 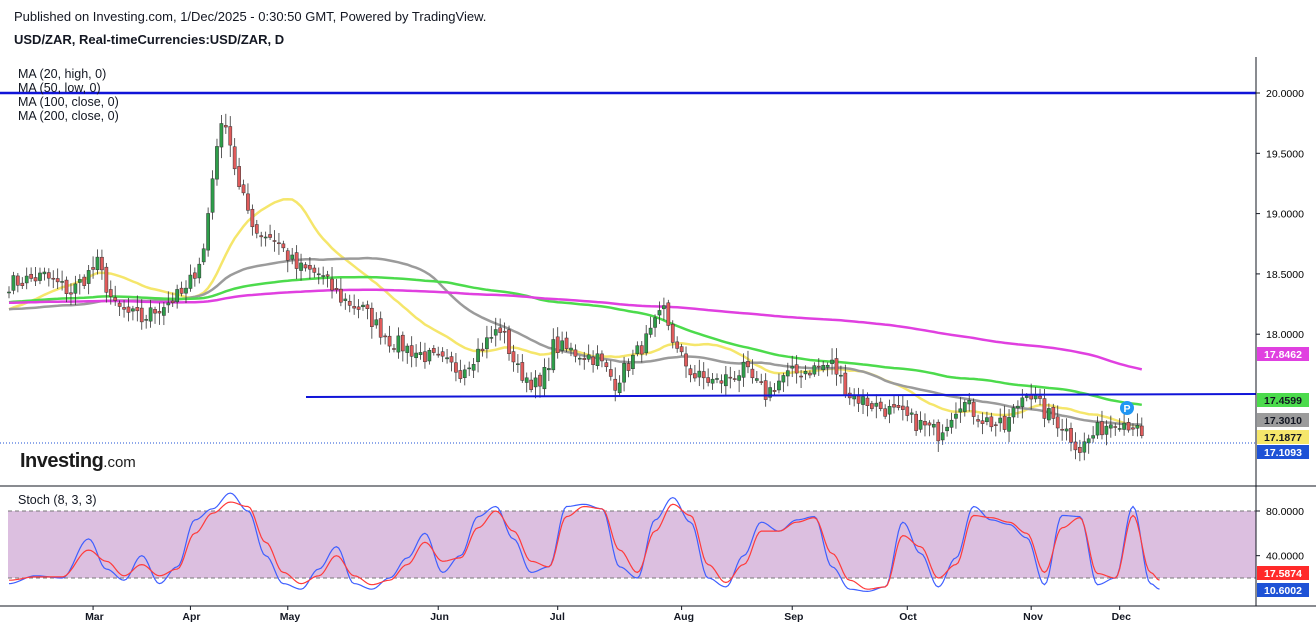 What do you see at coordinates (59, 88) in the screenshot?
I see `legend-item: MA (50, low, 0)` at bounding box center [59, 88].